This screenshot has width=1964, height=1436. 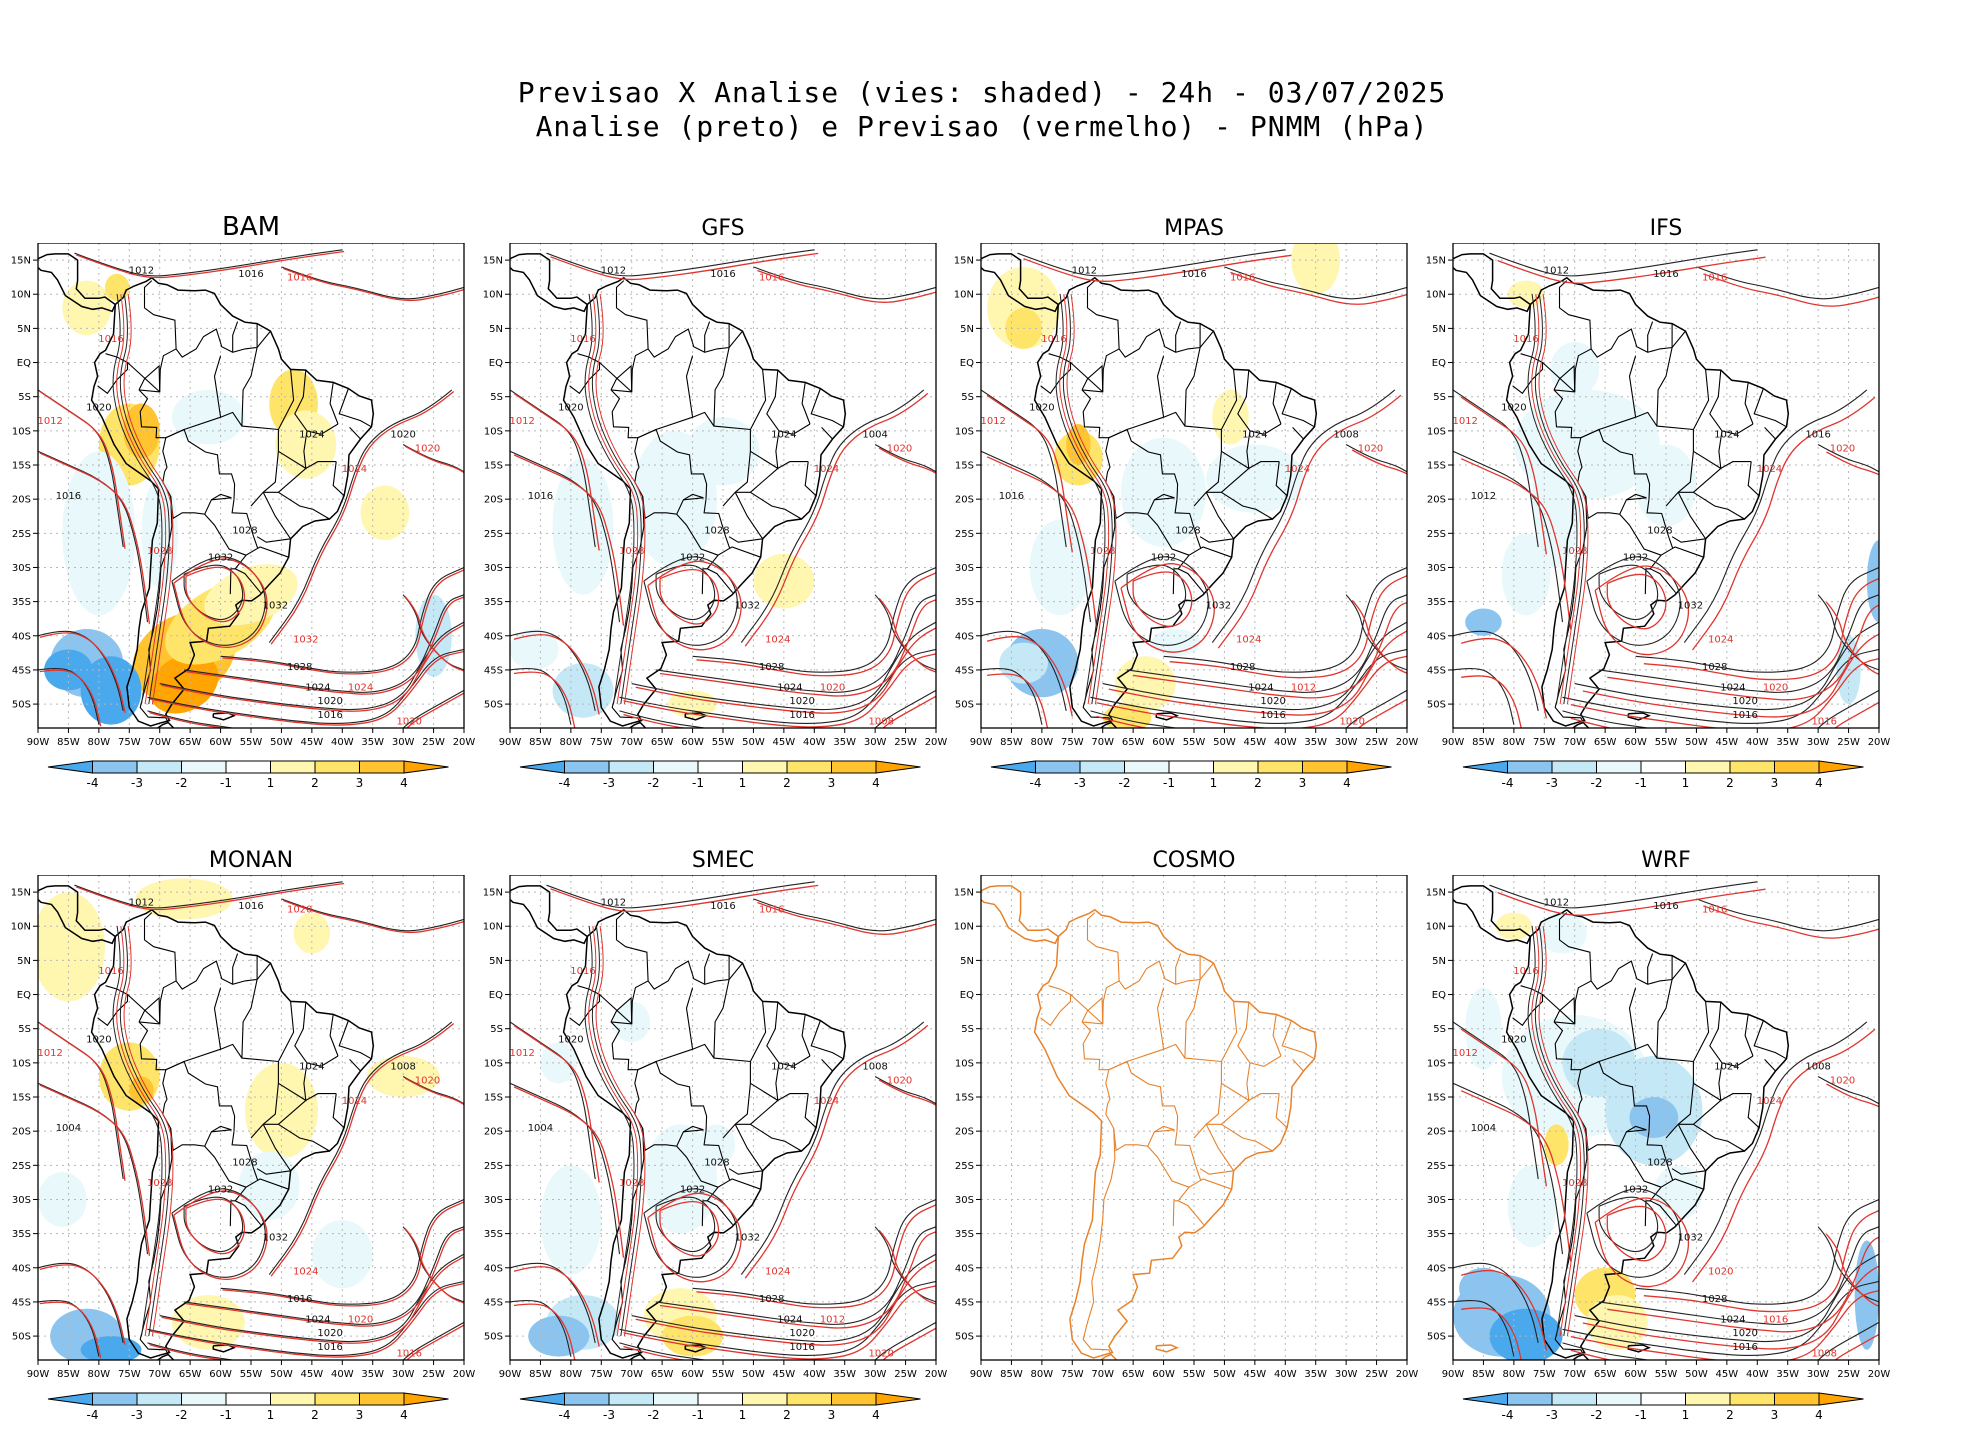 I want to click on lon-tick-label: 55W, so click(x=1666, y=742).